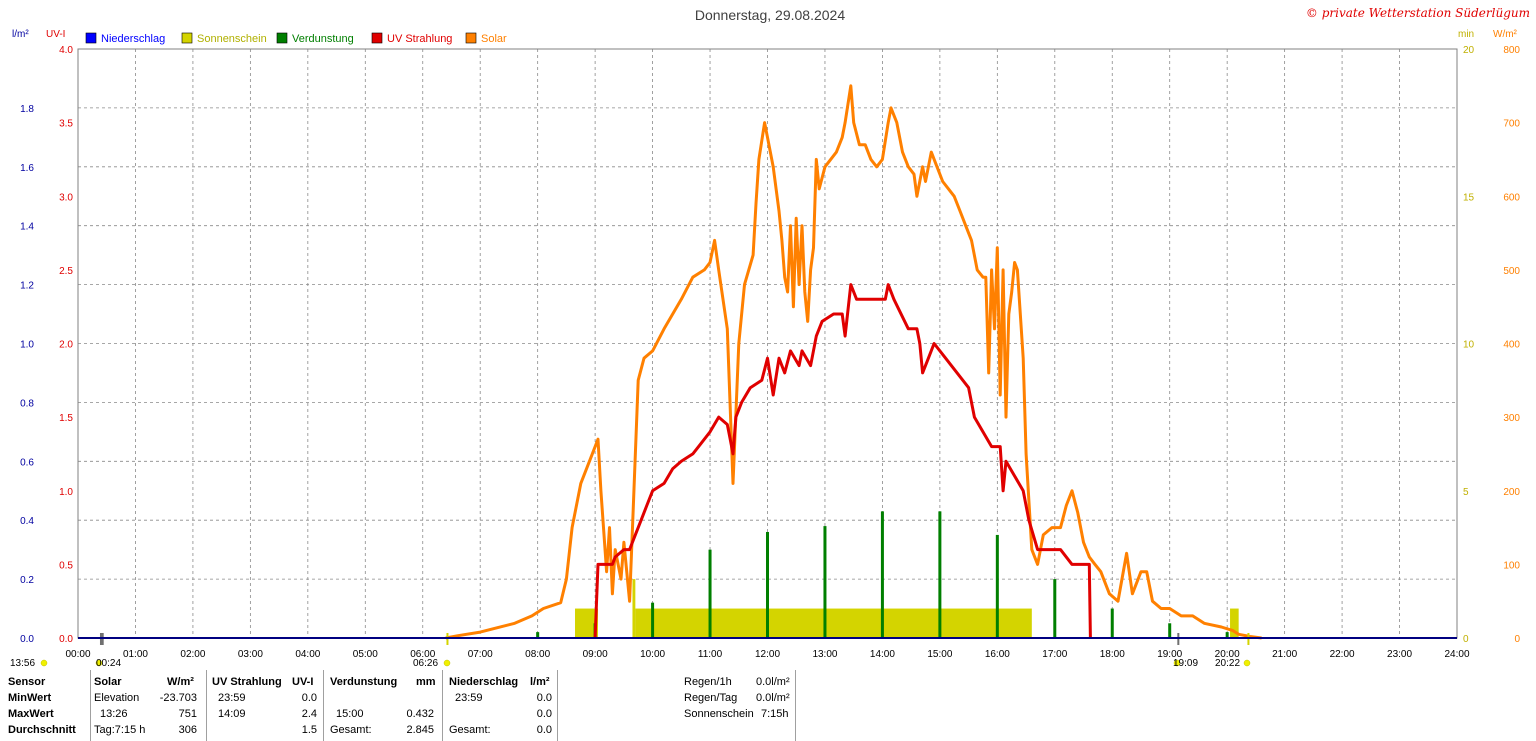  Describe the element at coordinates (1469, 50) in the screenshot. I see `sun-axis-tick-label: 20` at that location.